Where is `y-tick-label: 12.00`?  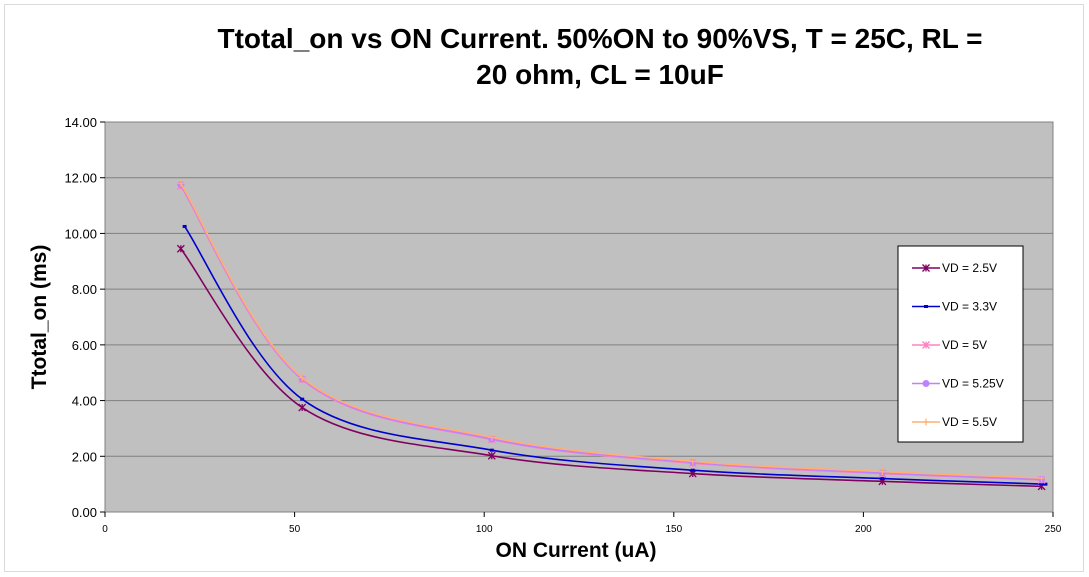
y-tick-label: 12.00 is located at coordinates (80, 178).